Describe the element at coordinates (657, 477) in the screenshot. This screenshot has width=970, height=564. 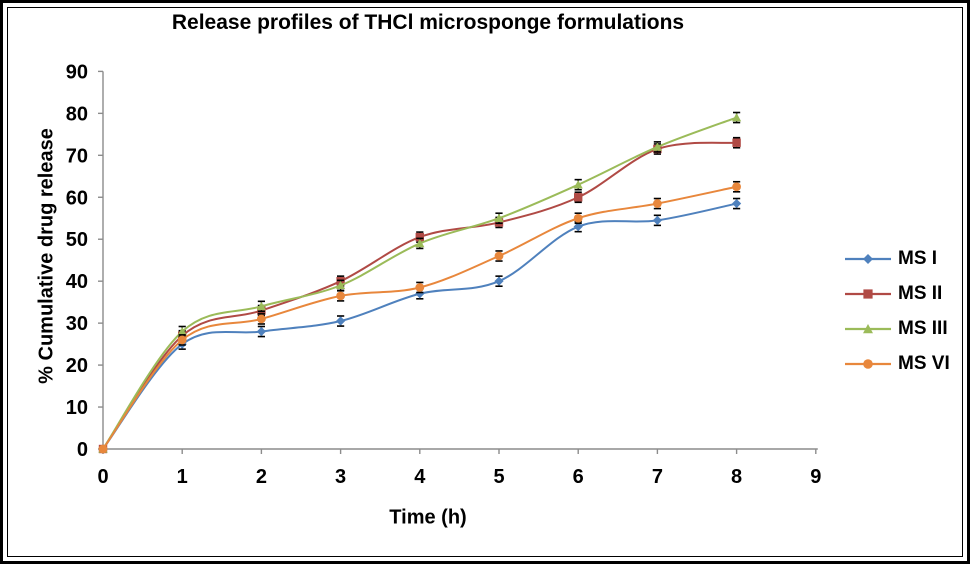
I see `x-tick-label: 7` at that location.